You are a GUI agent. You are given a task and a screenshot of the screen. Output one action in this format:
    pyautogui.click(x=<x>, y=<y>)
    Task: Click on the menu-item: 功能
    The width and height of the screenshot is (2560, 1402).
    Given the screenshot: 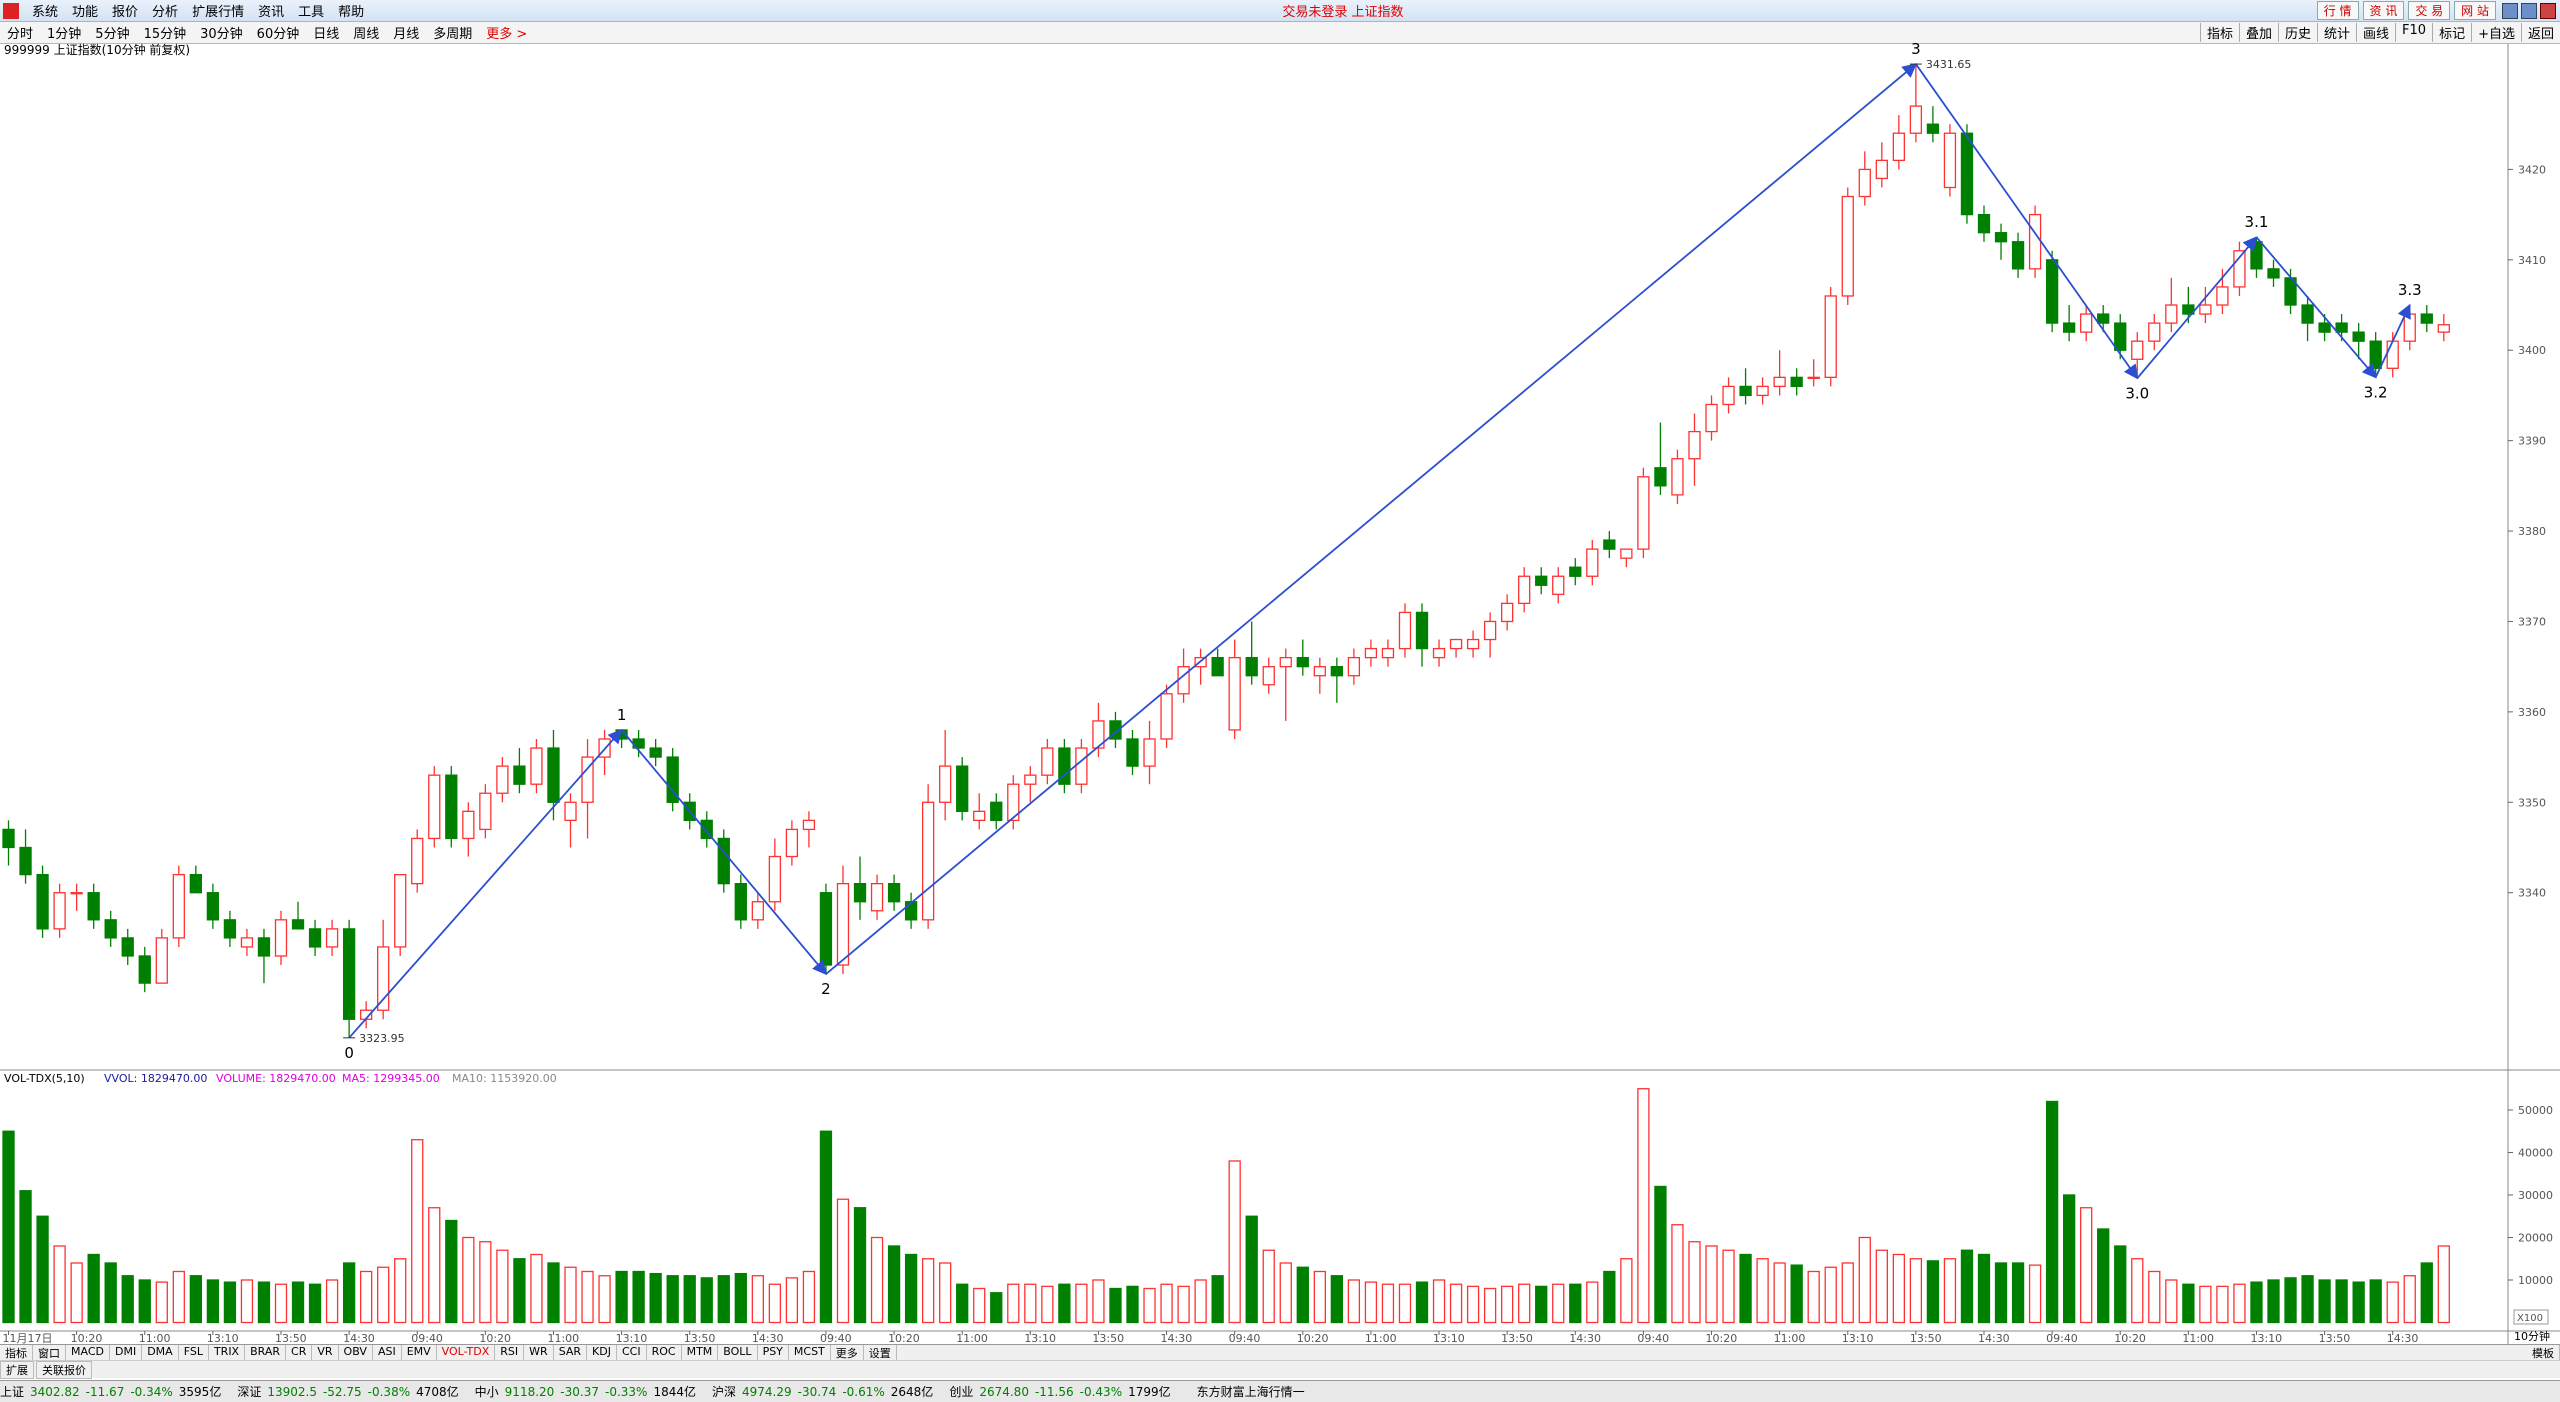 What is the action you would take?
    pyautogui.click(x=85, y=12)
    